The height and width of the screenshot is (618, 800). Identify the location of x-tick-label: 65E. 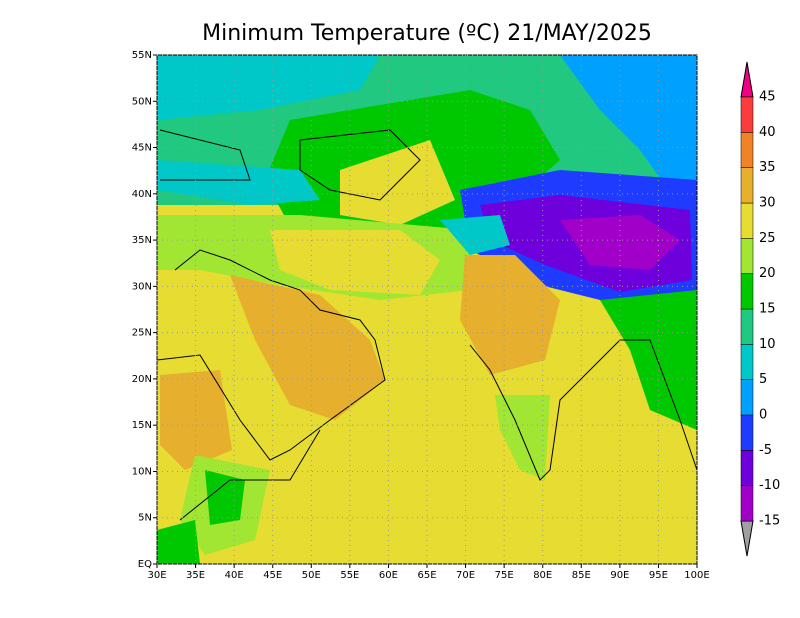
(426, 575).